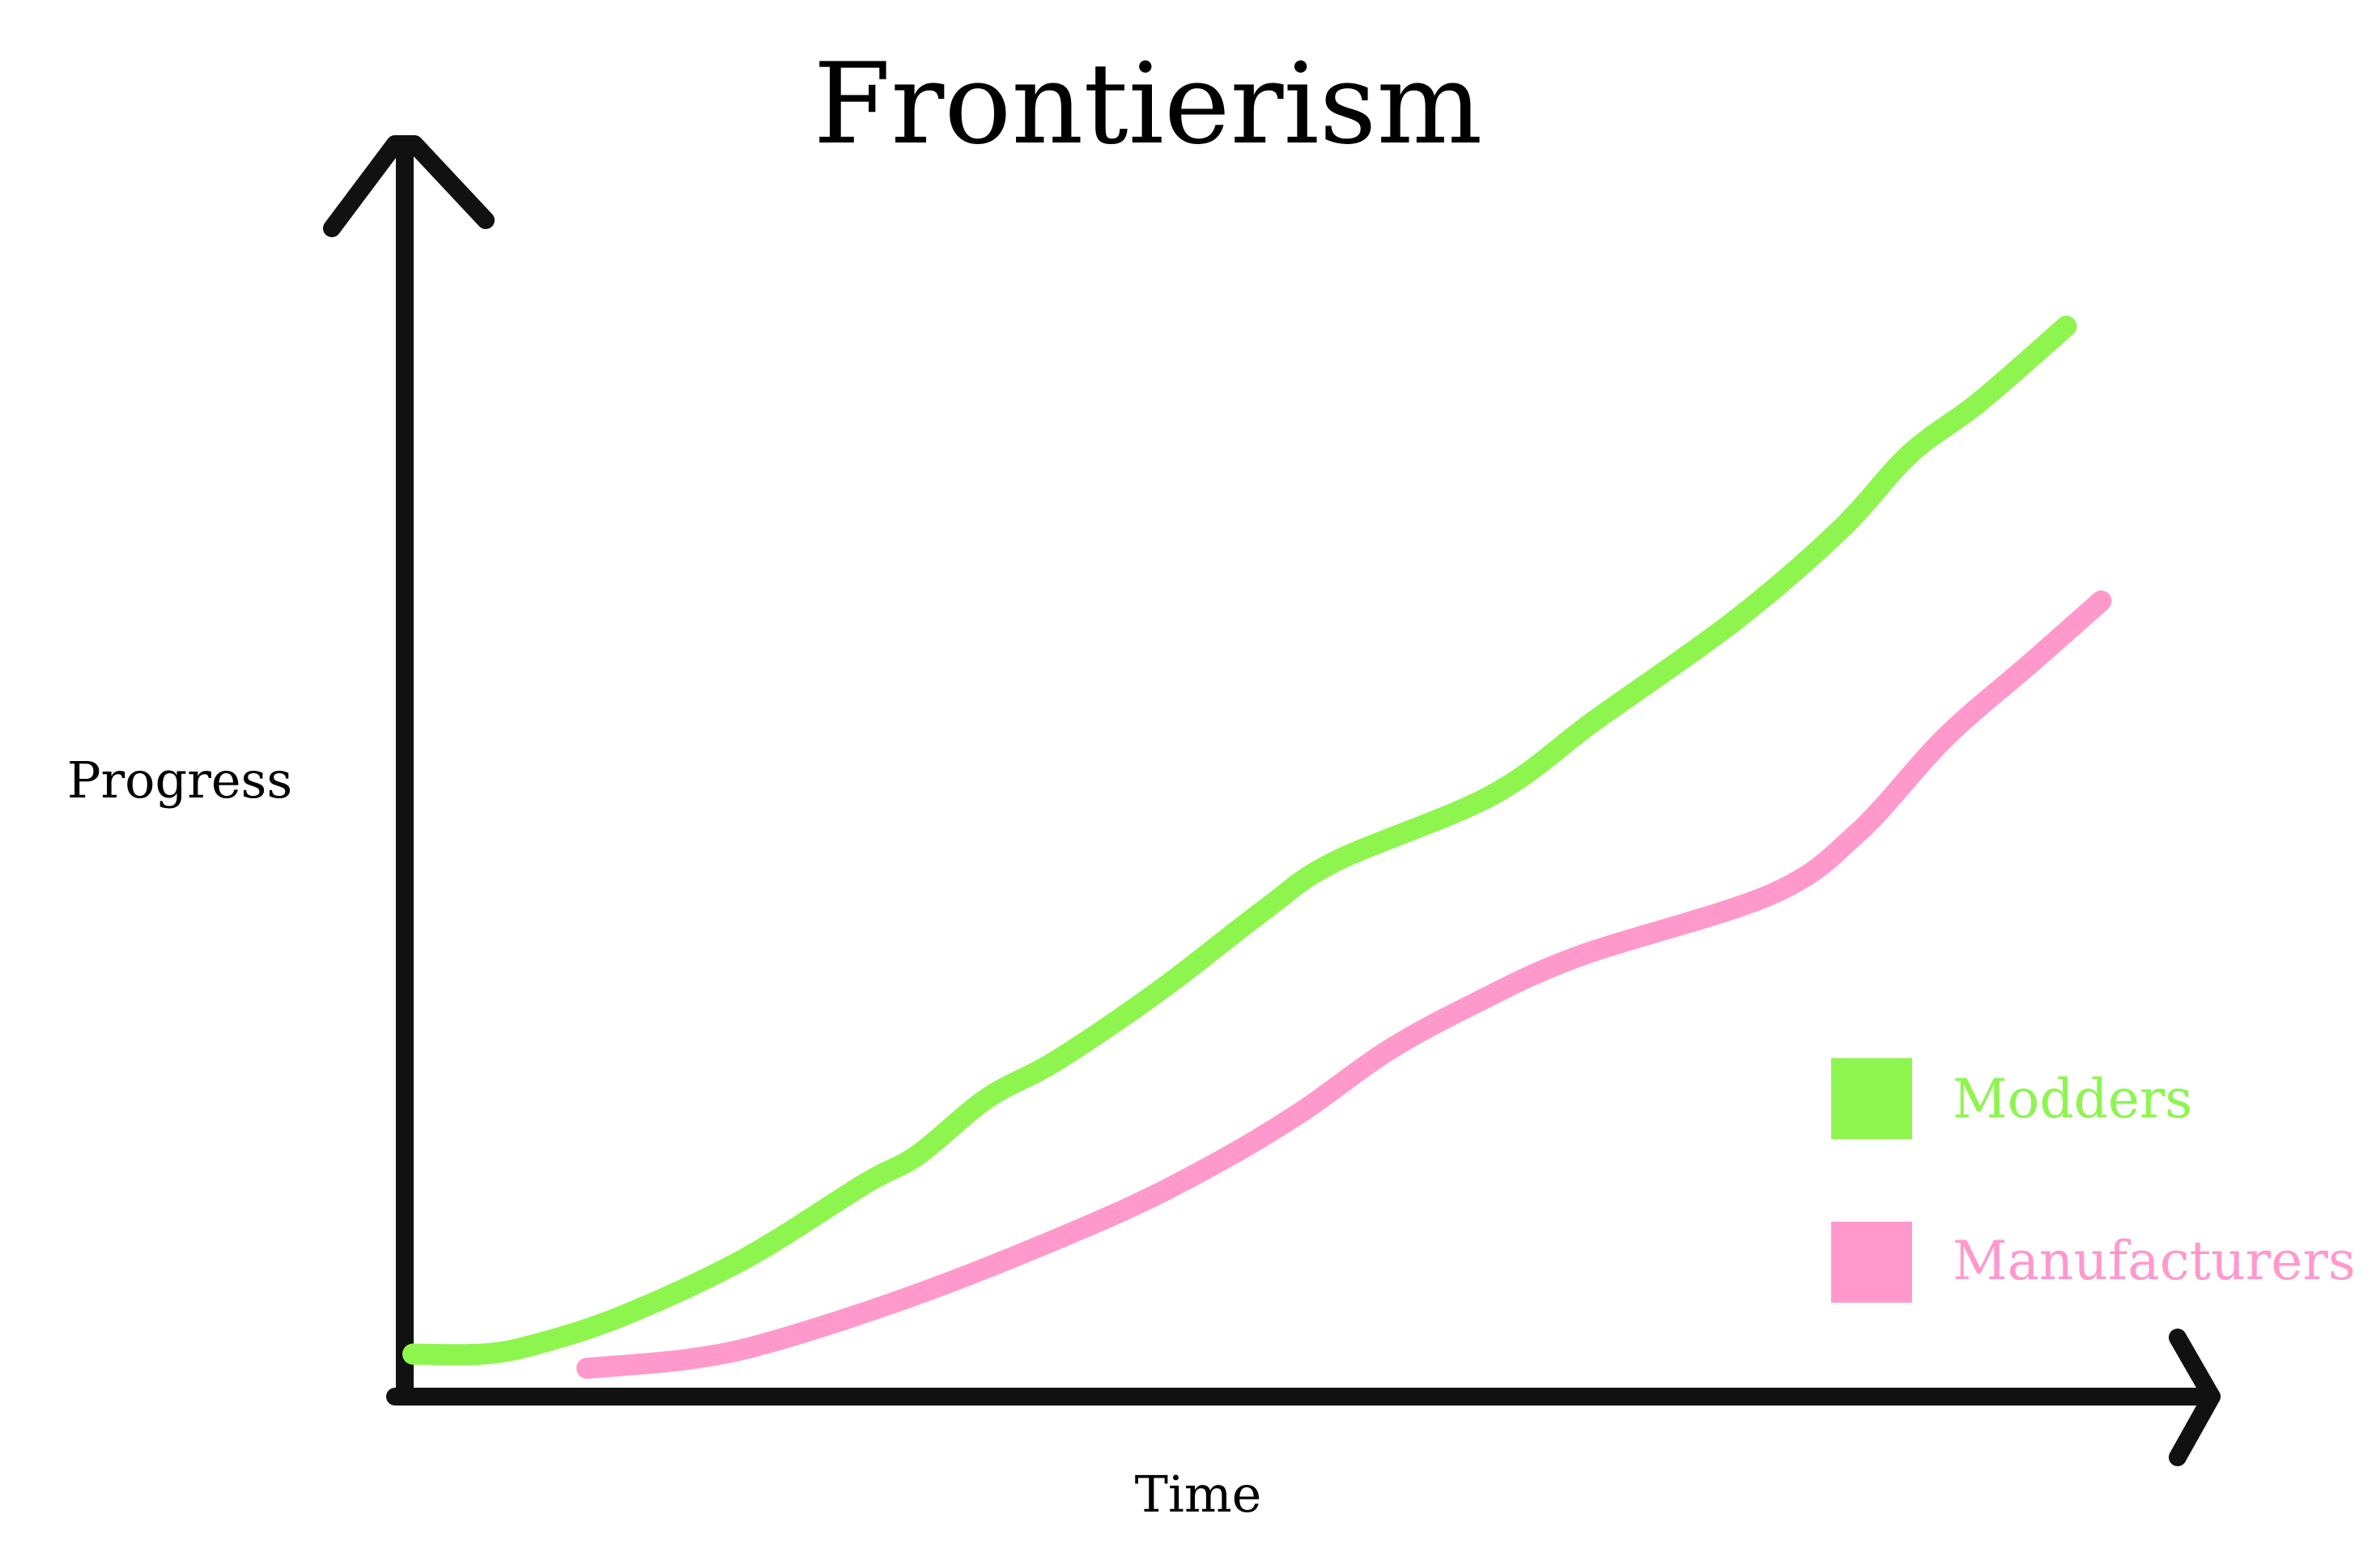 The width and height of the screenshot is (2380, 1548). I want to click on legend-swatch-manufacturers, so click(1872, 1263).